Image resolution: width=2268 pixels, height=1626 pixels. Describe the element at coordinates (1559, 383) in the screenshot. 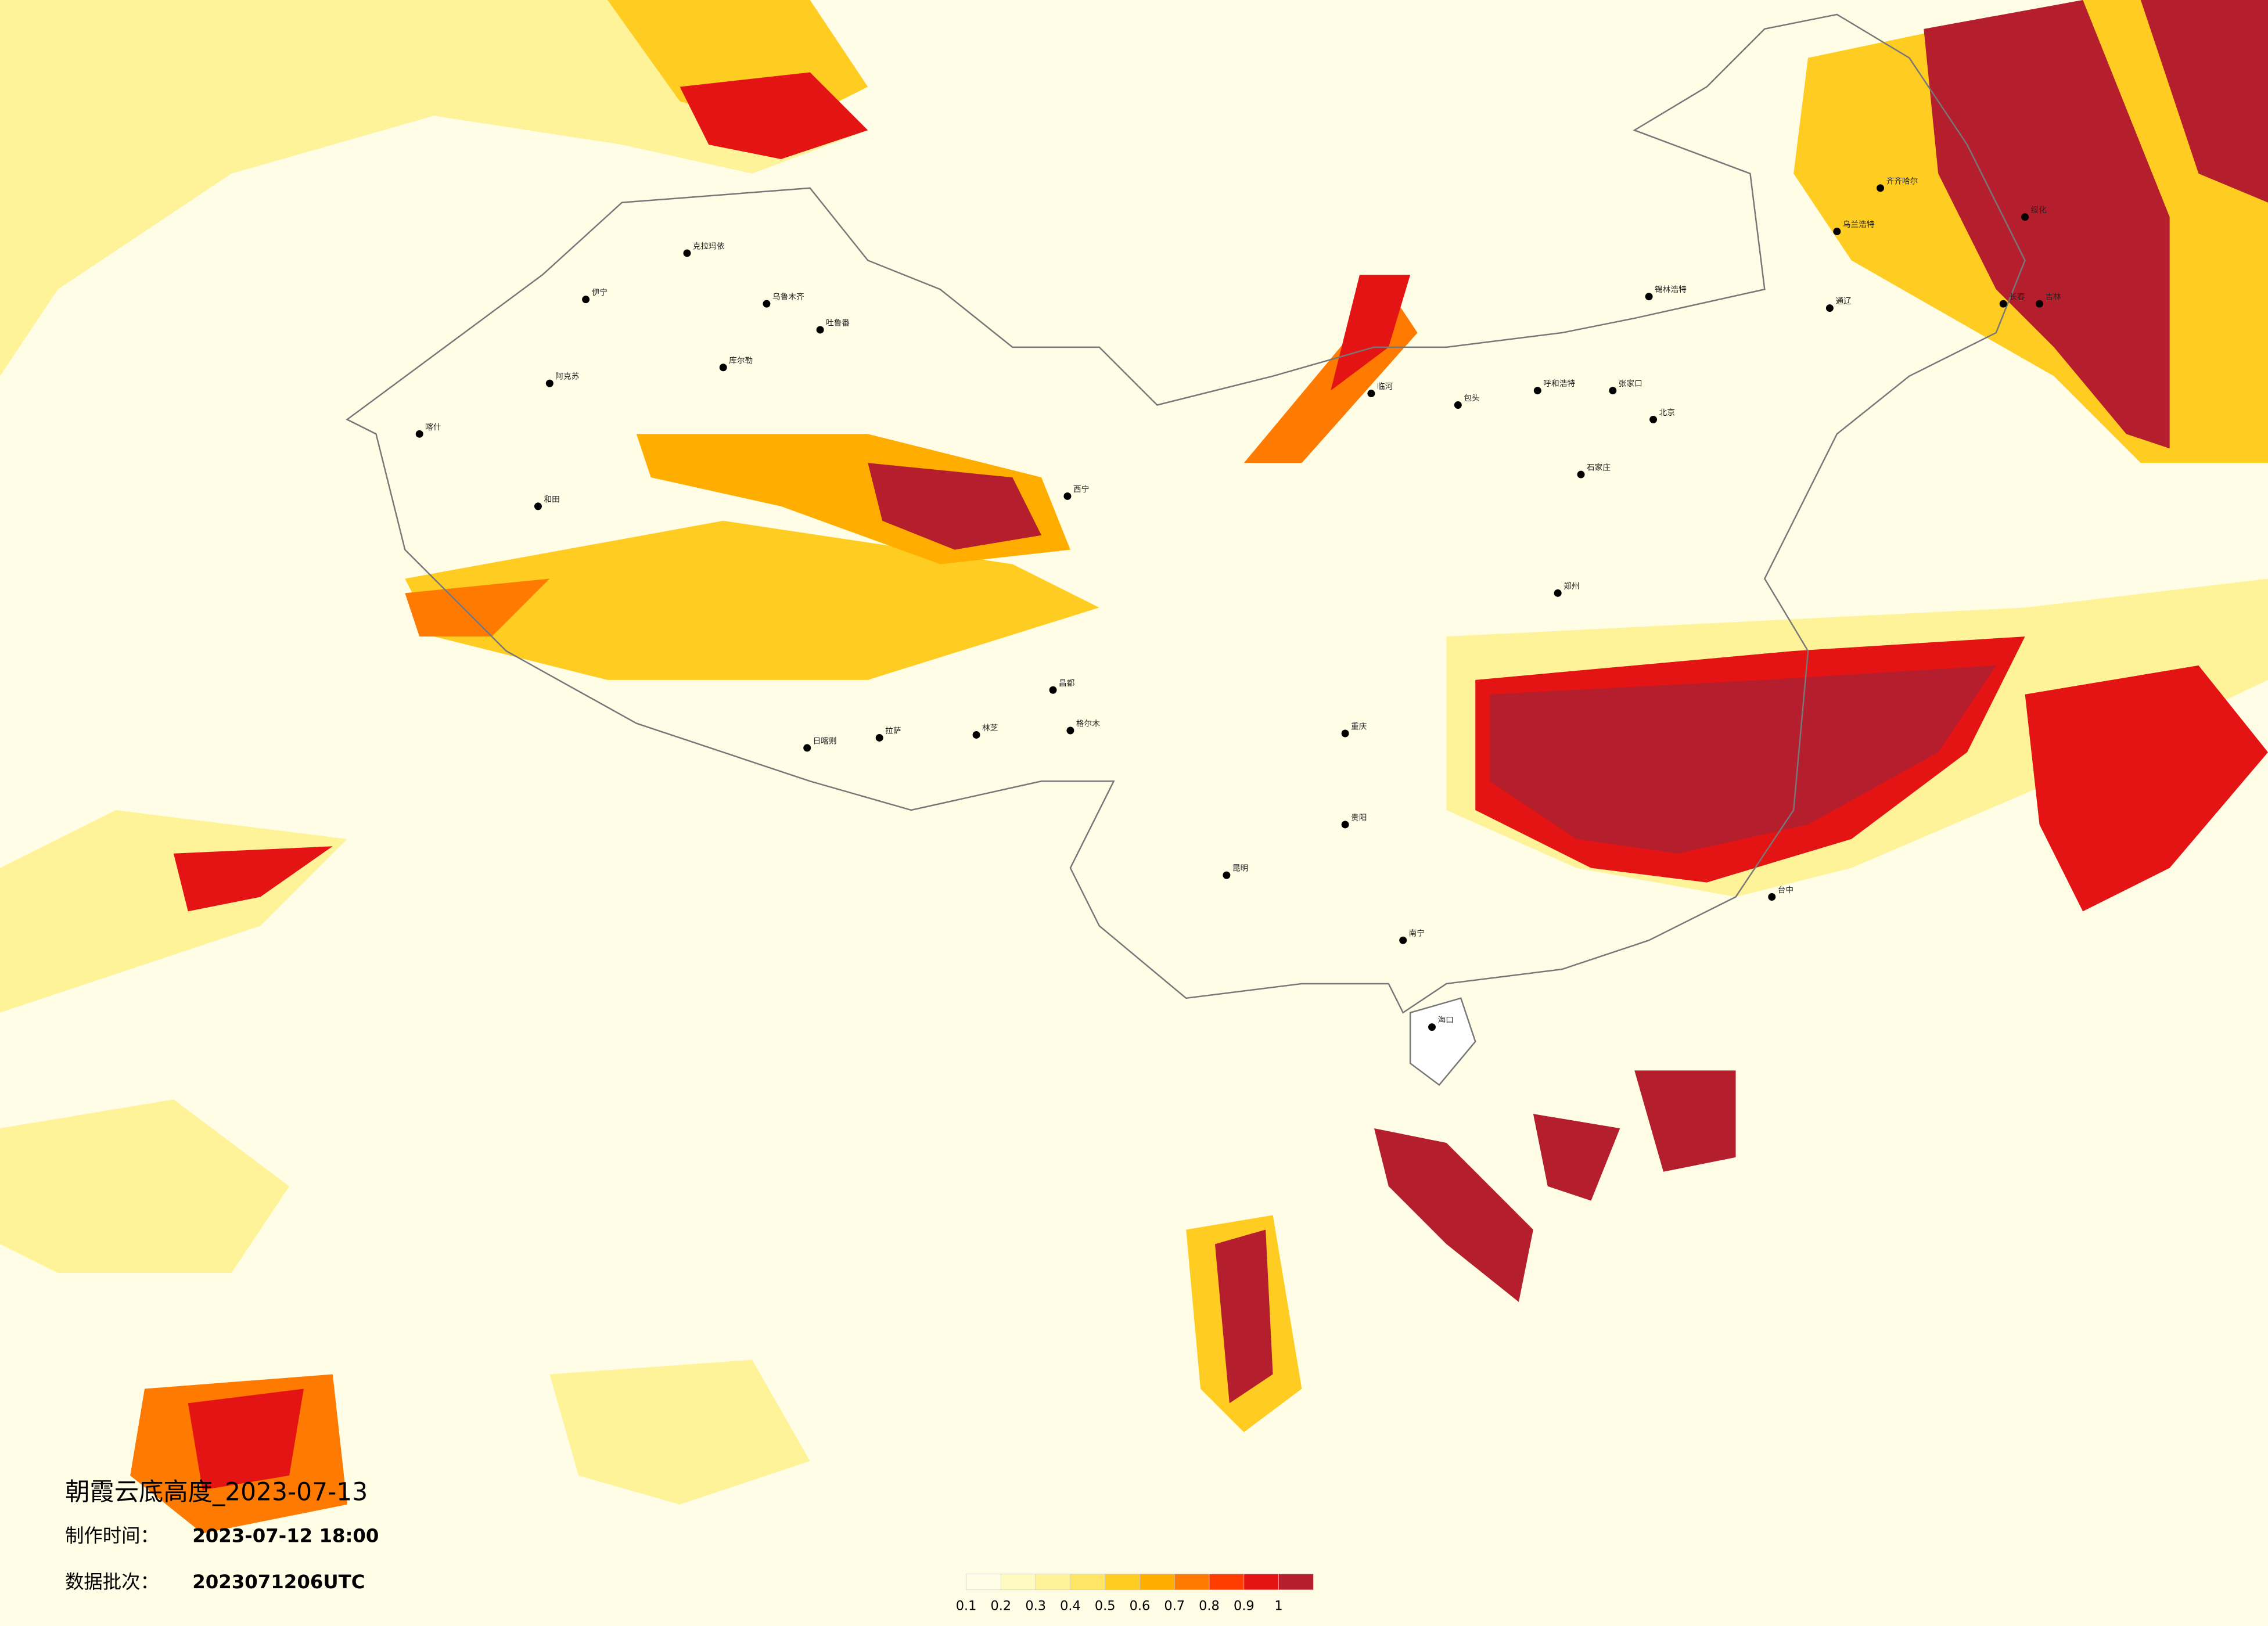

I see `city-label: 呼和浩特` at that location.